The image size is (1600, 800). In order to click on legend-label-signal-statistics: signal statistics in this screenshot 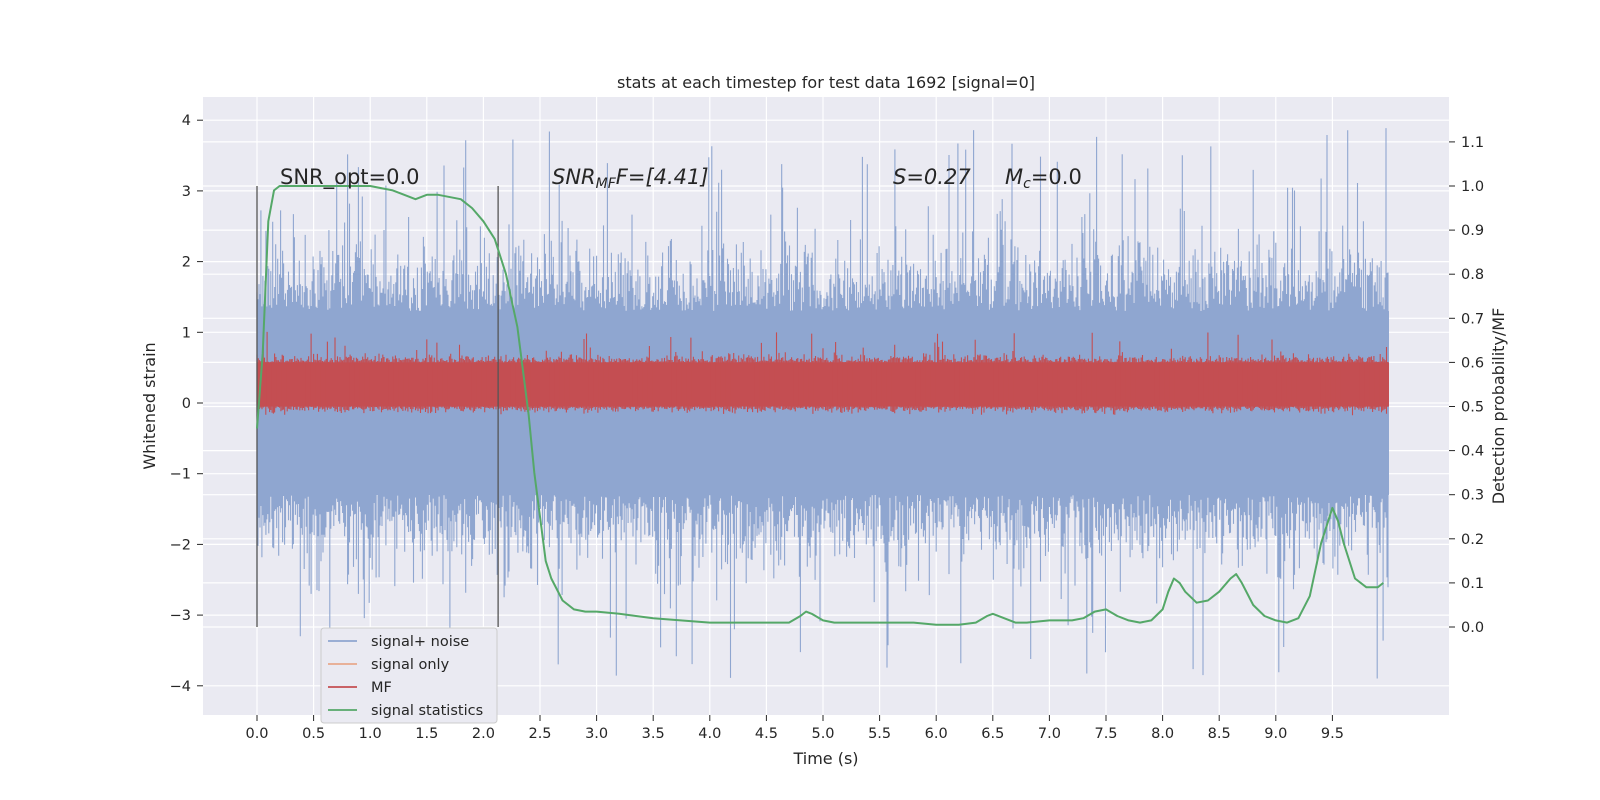, I will do `click(427, 711)`.